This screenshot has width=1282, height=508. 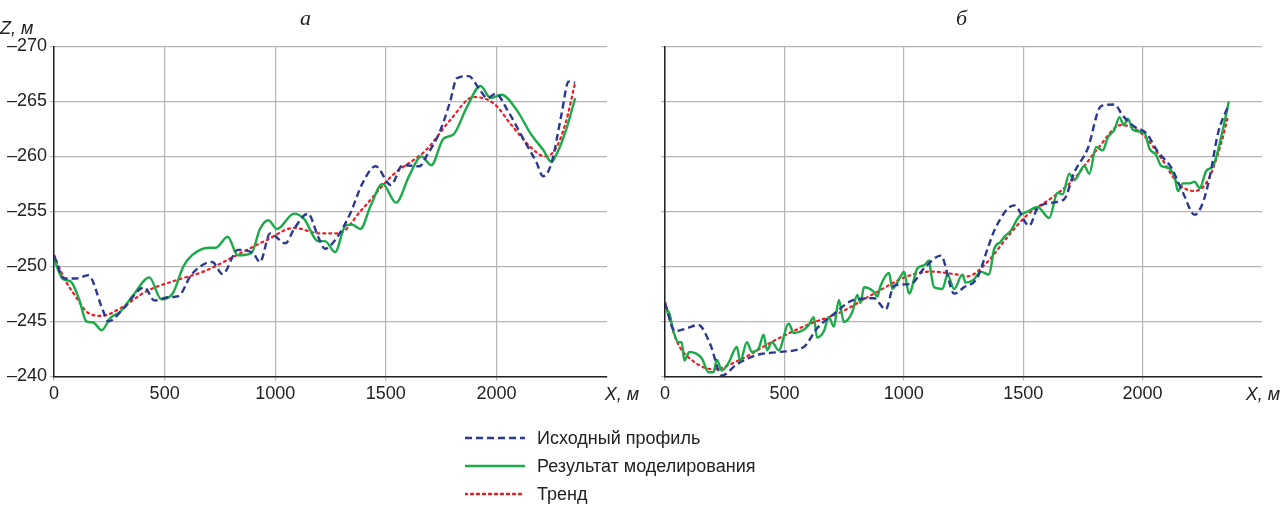 I want to click on y-tick-label: –255, so click(x=27, y=210).